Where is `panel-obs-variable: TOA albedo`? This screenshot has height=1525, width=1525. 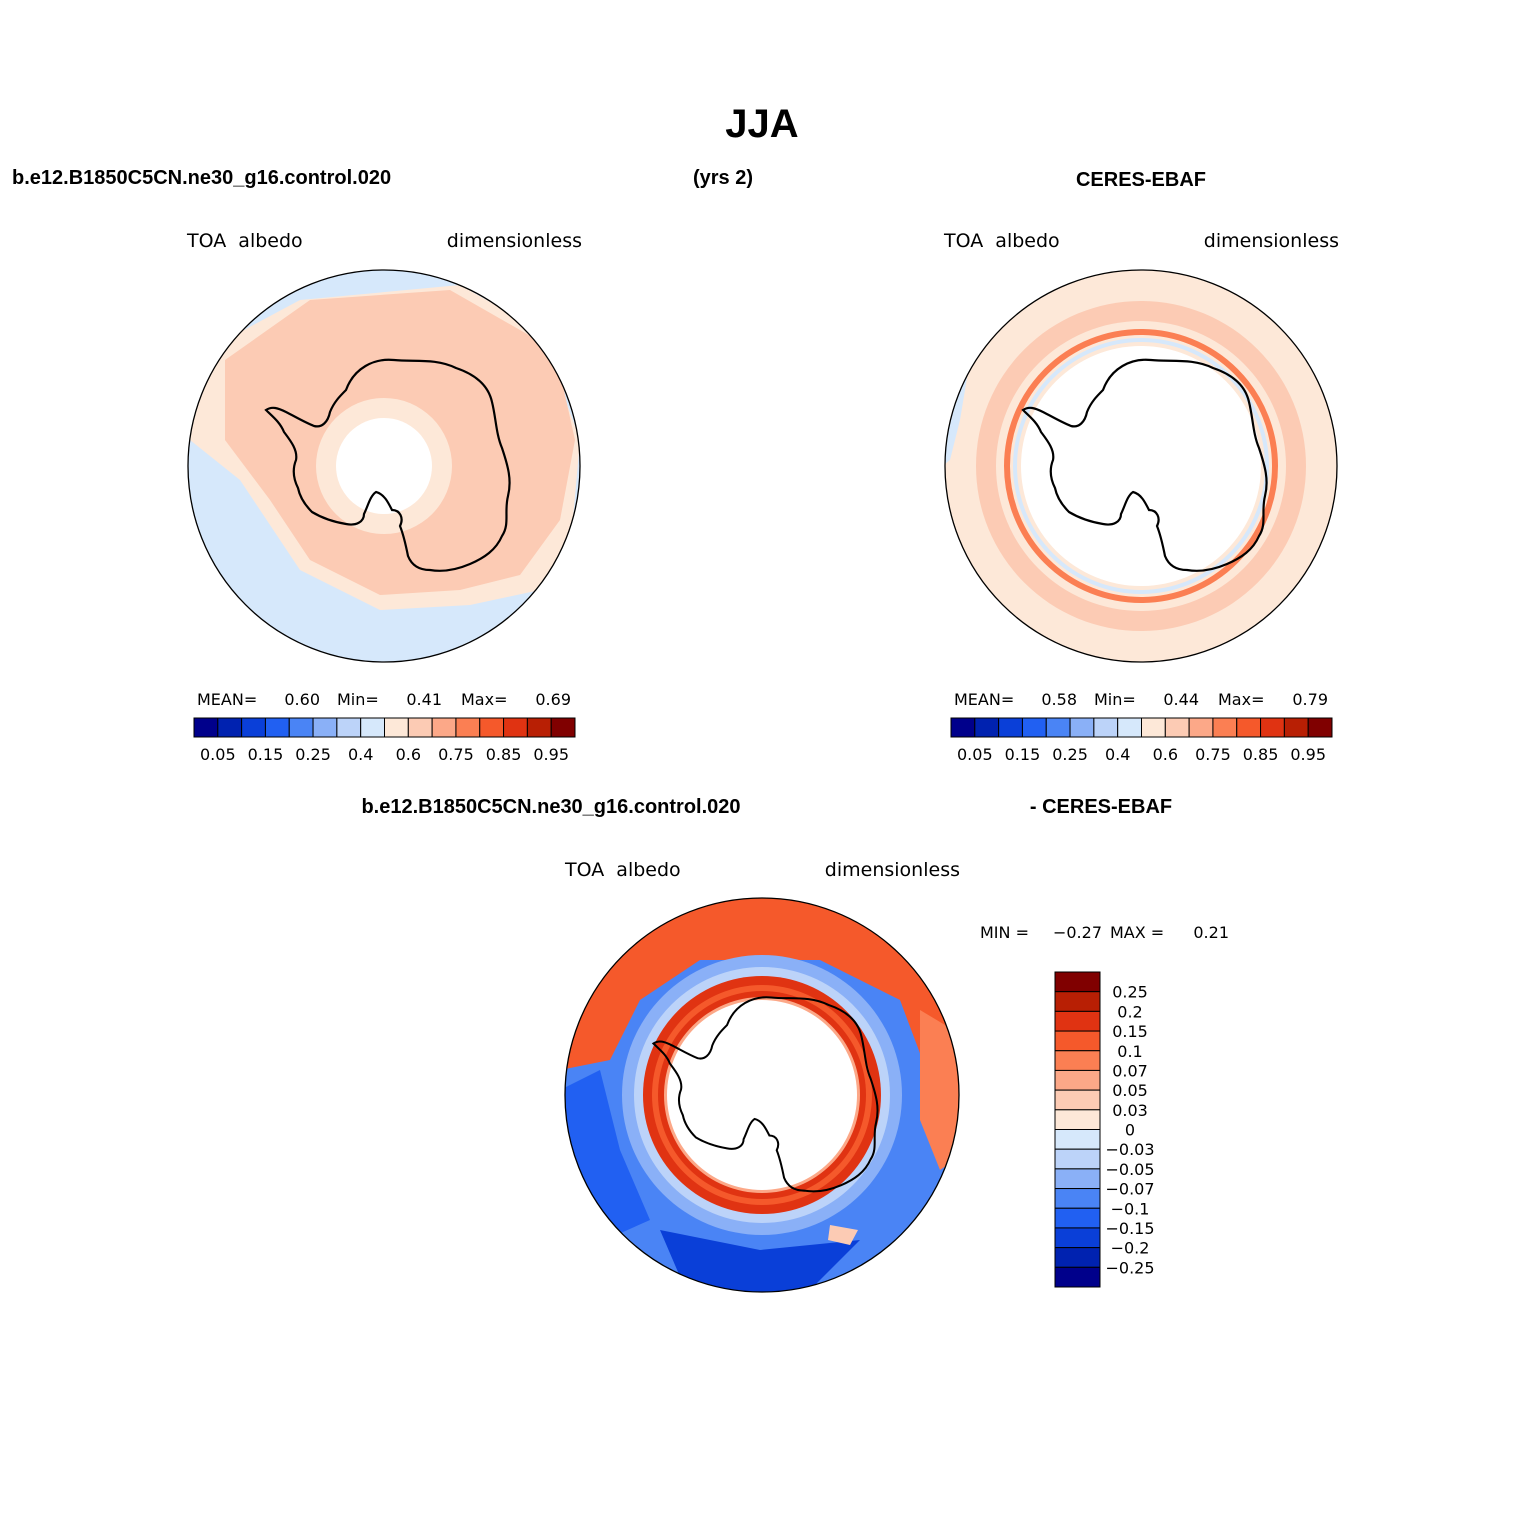
panel-obs-variable: TOA albedo is located at coordinates (1001, 241).